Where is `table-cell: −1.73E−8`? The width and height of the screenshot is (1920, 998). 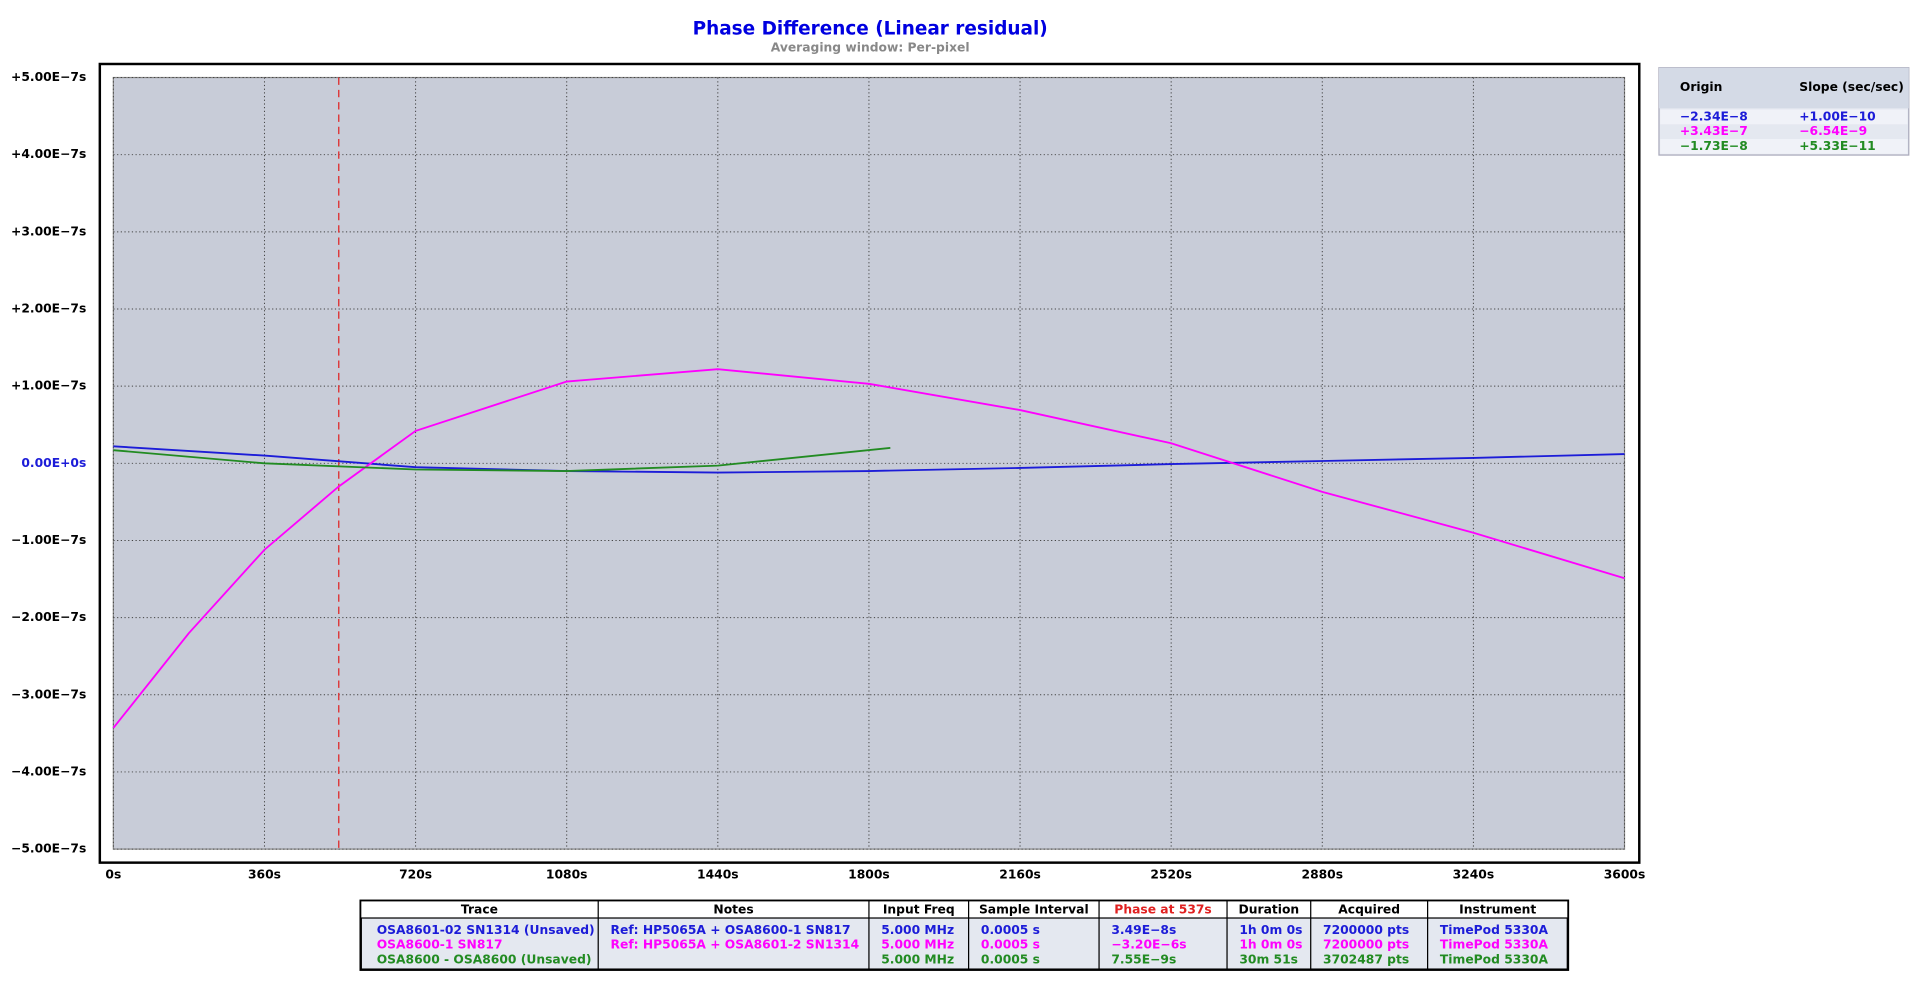
table-cell: −1.73E−8 is located at coordinates (1714, 146).